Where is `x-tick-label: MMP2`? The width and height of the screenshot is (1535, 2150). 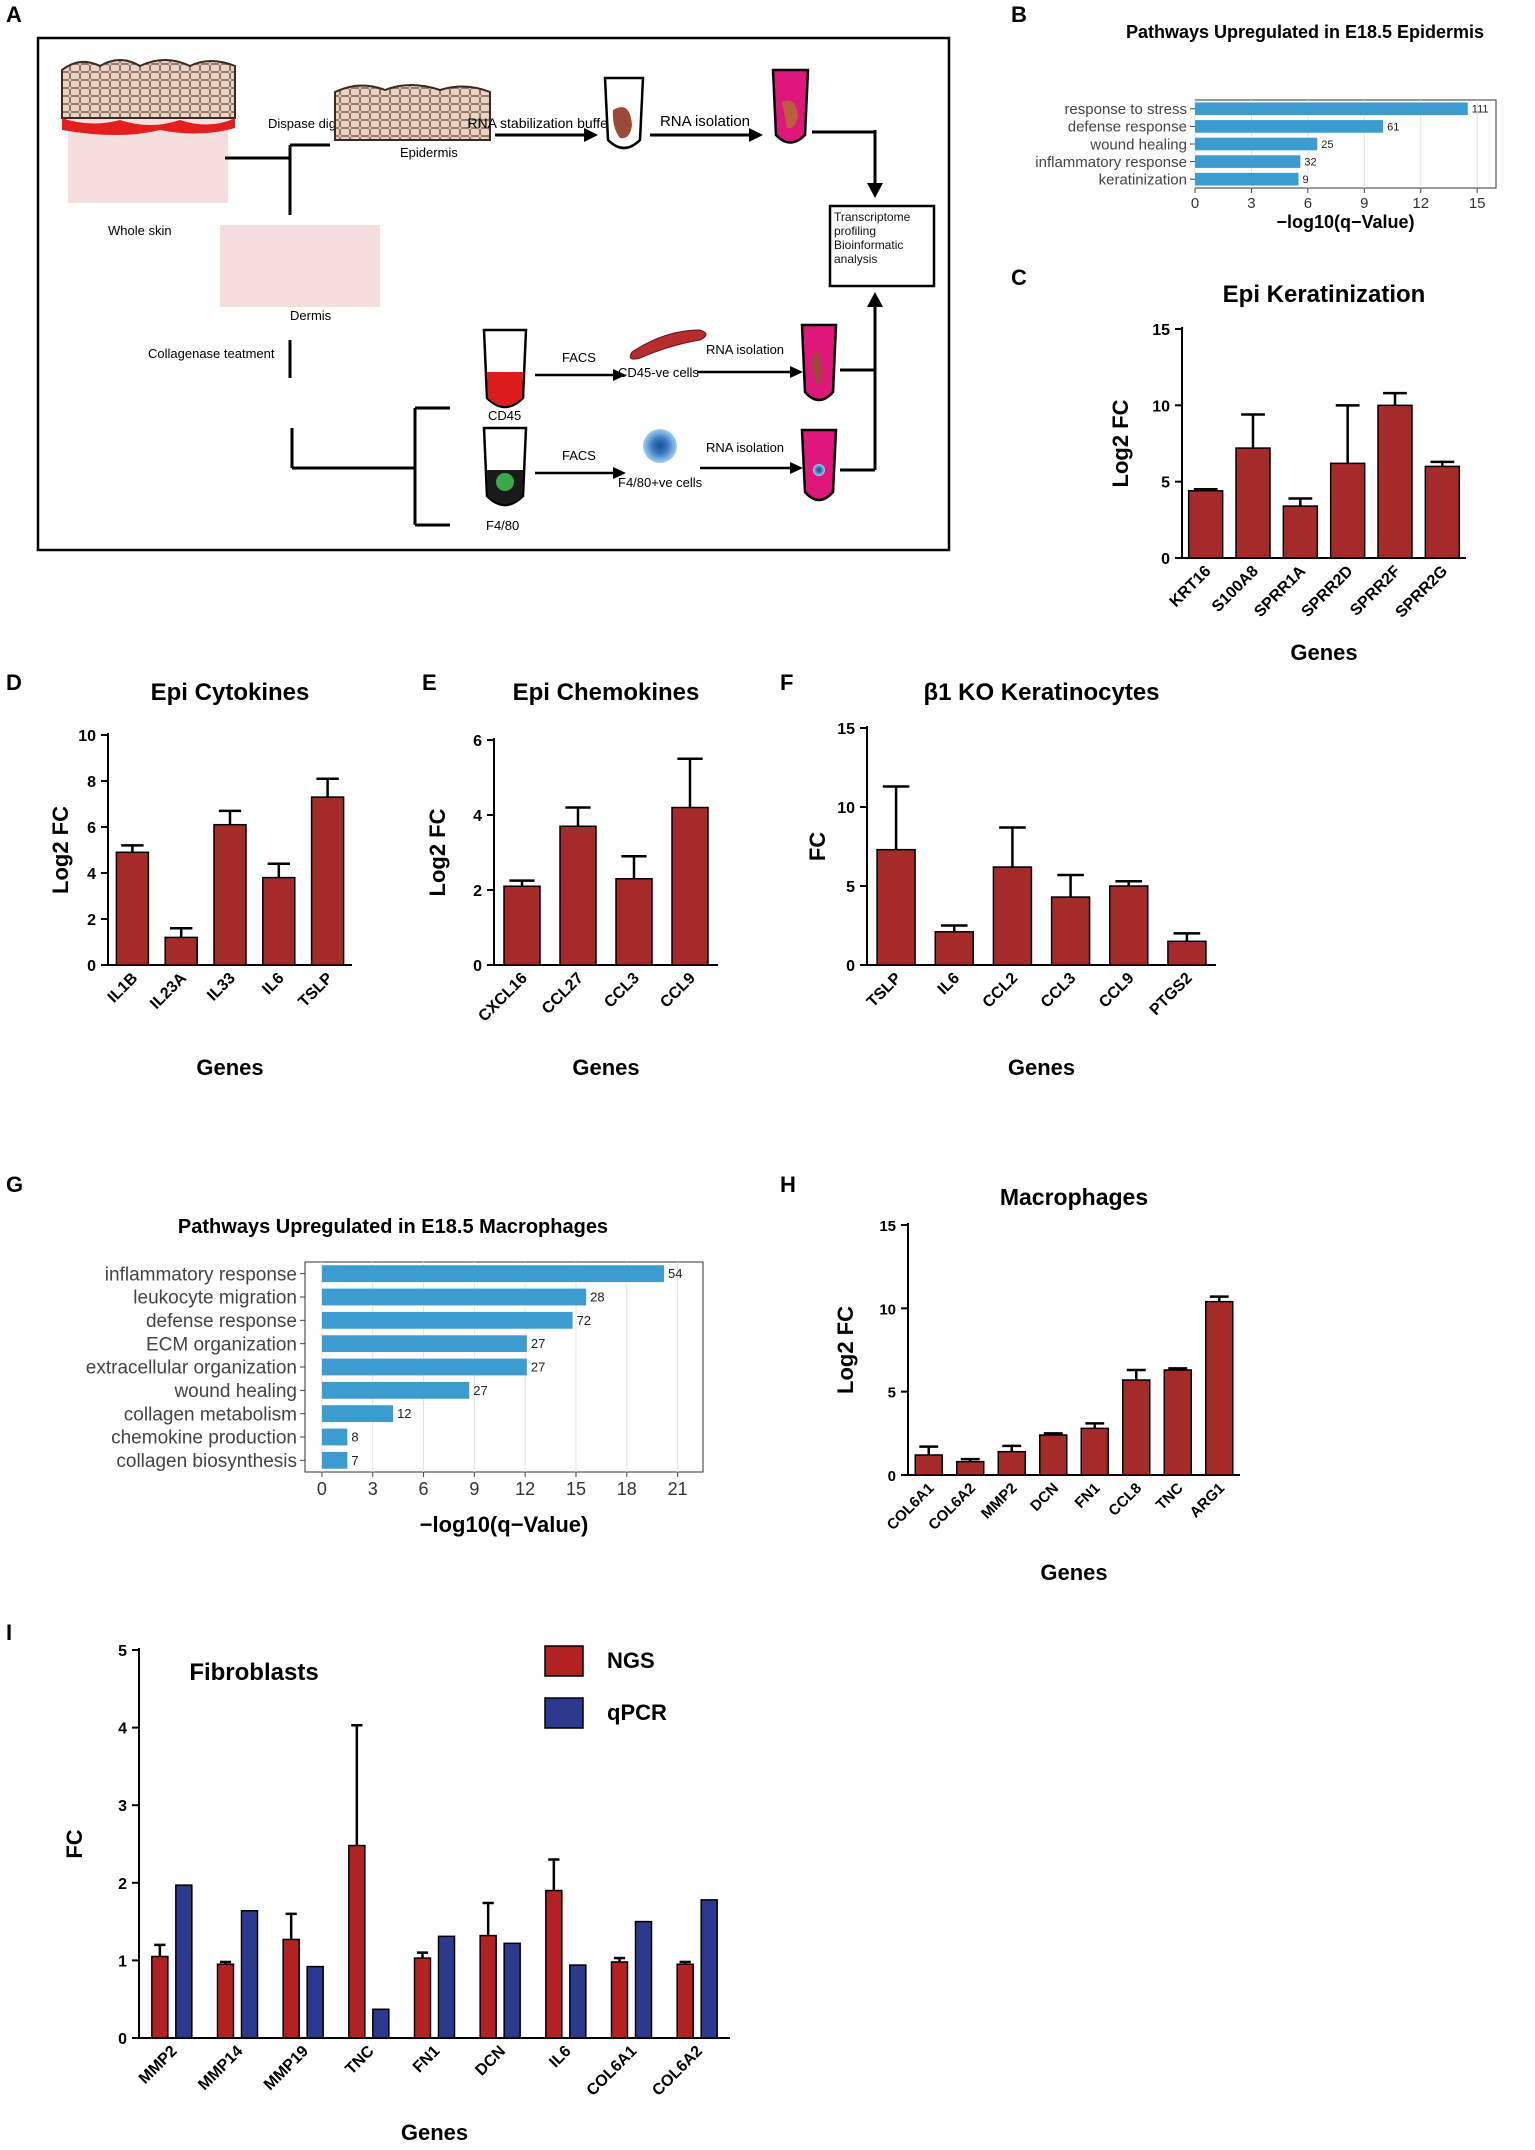
x-tick-label: MMP2 is located at coordinates (158, 2065).